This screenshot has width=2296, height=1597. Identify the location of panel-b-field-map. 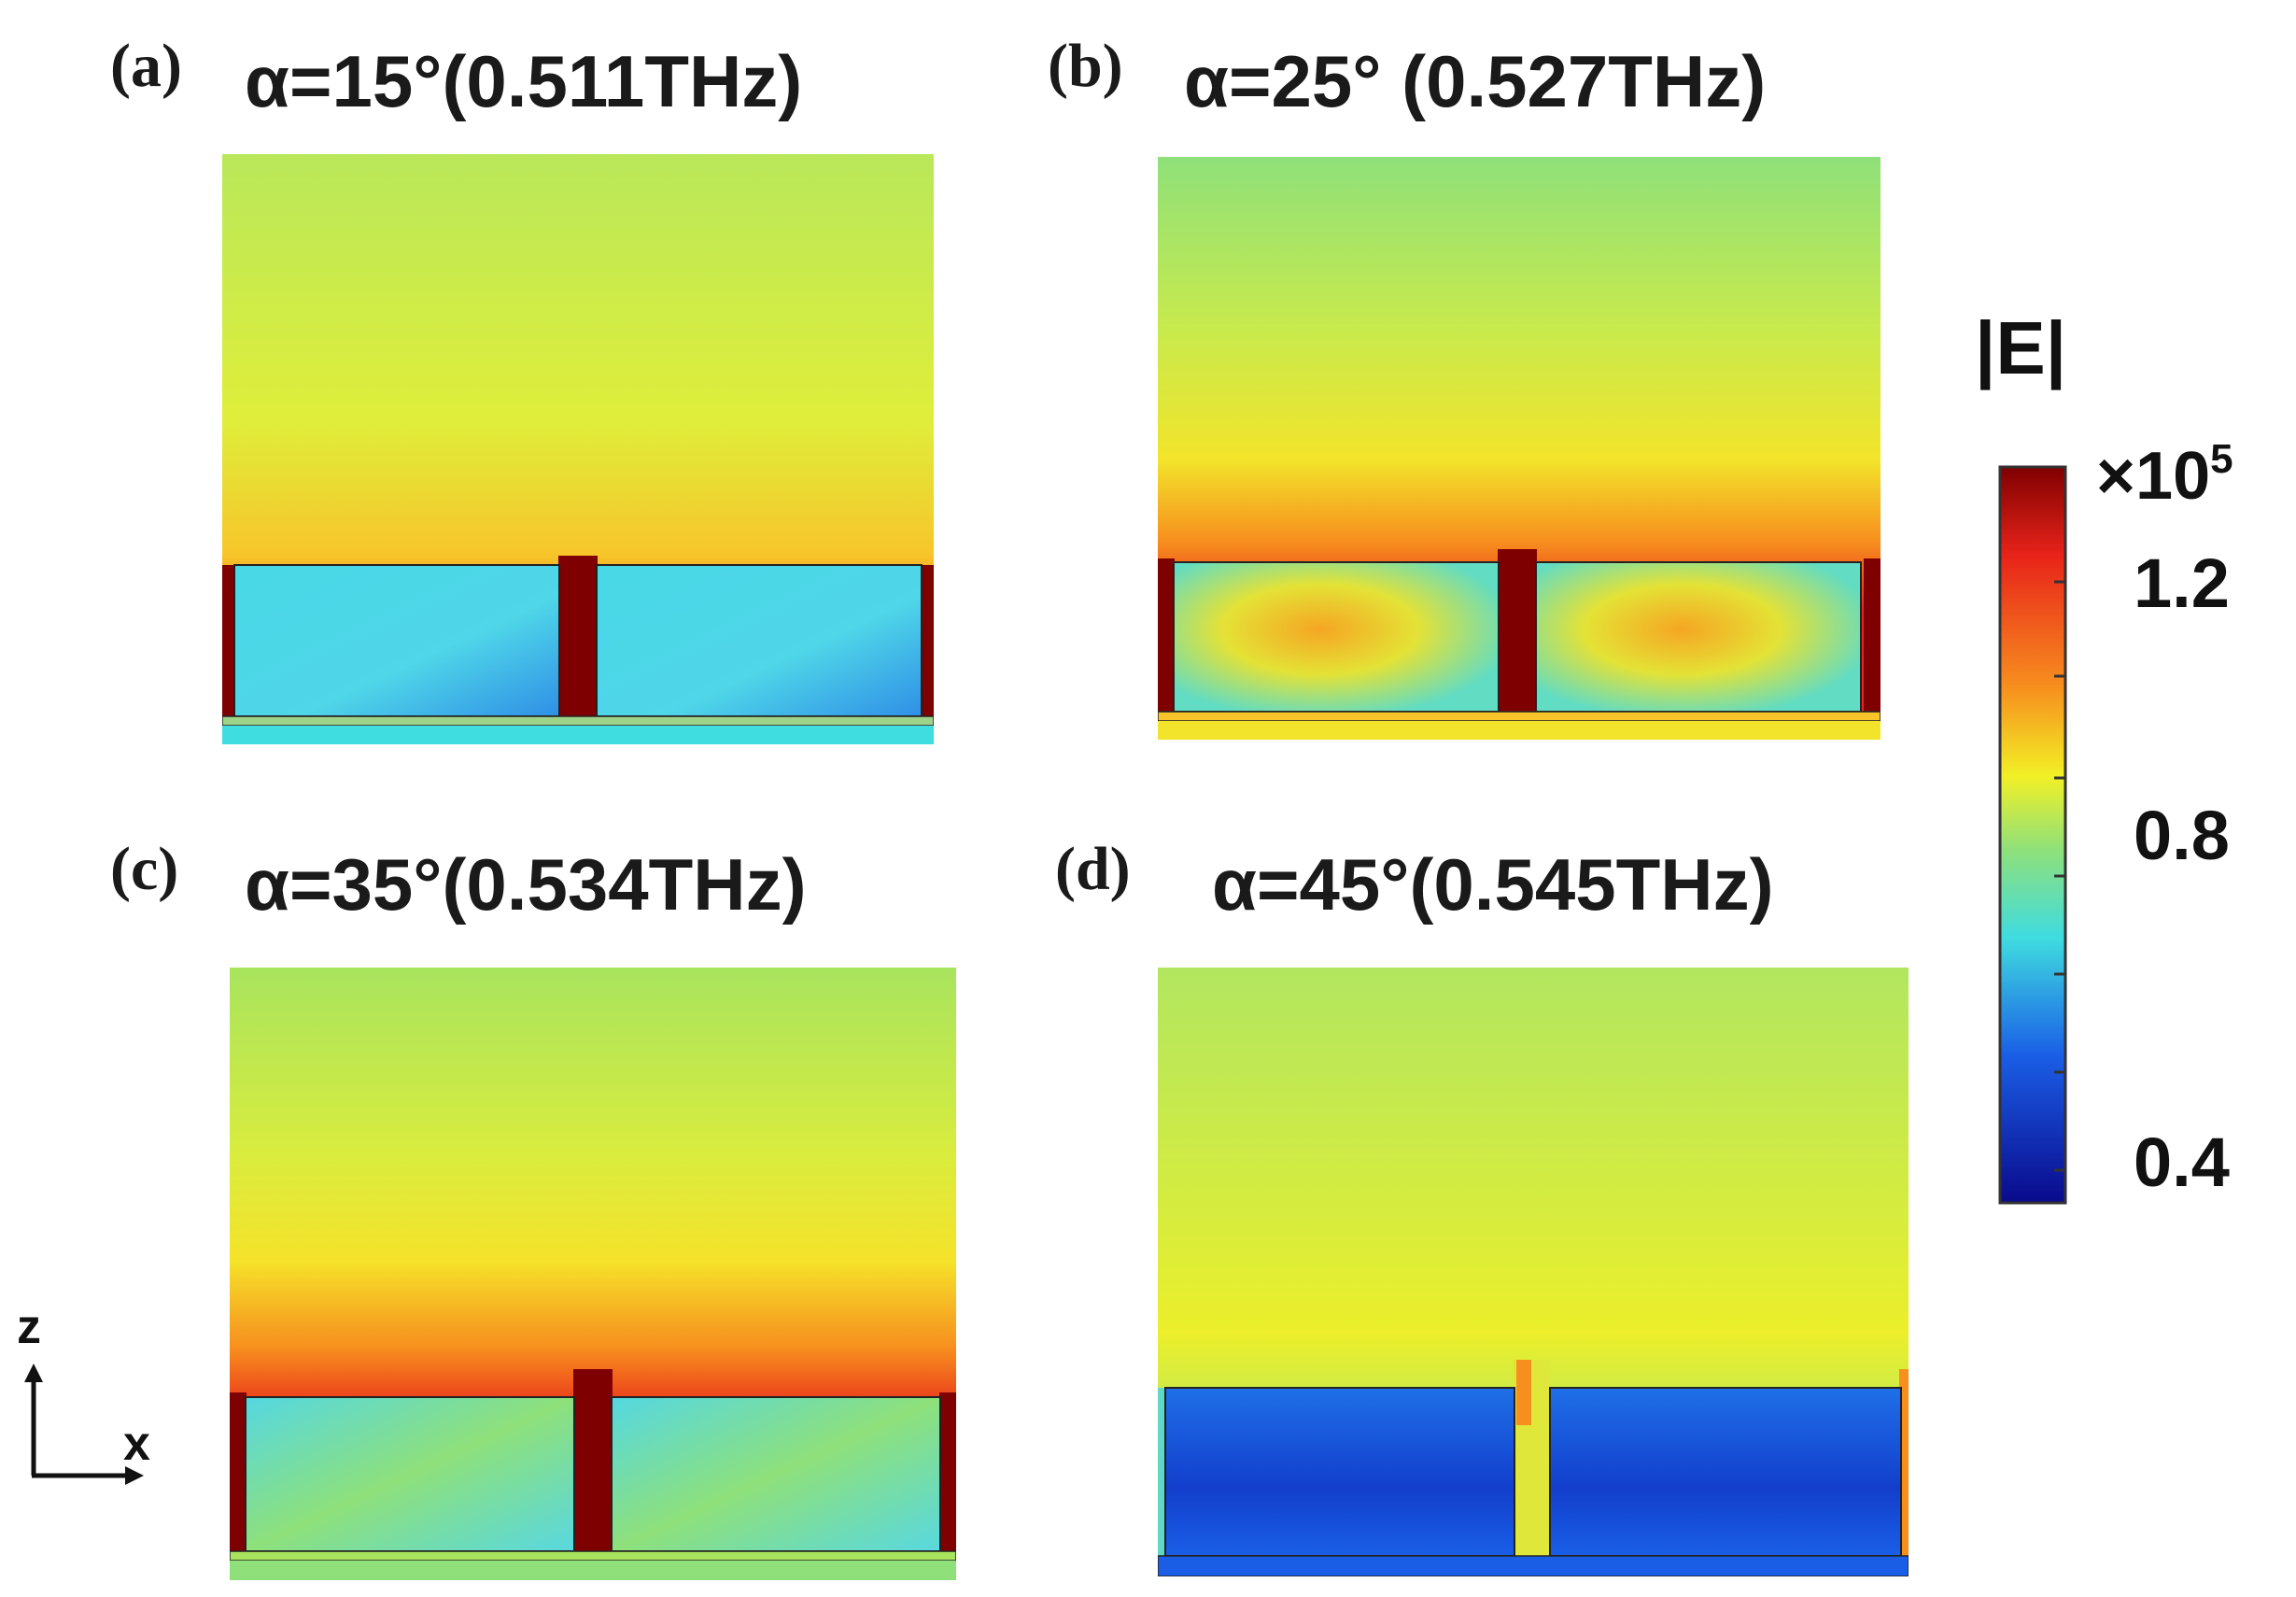
(1519, 448).